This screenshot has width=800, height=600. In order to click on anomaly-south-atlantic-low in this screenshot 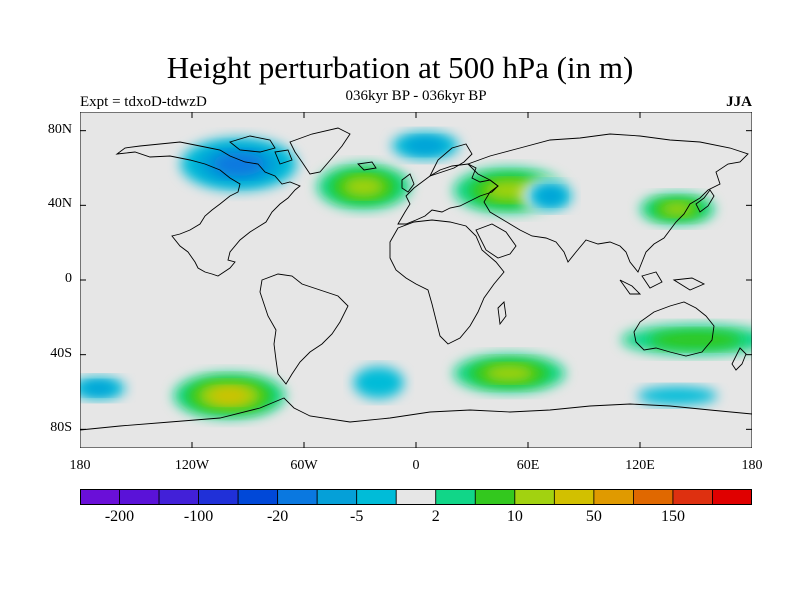, I will do `click(378, 382)`.